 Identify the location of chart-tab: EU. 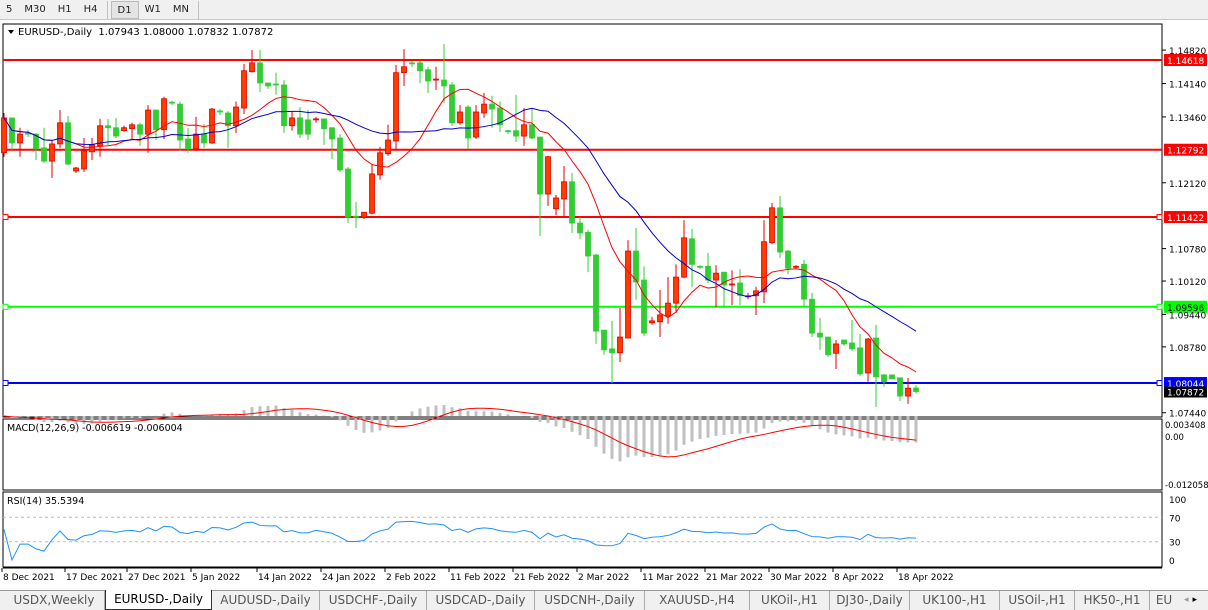
(1164, 600).